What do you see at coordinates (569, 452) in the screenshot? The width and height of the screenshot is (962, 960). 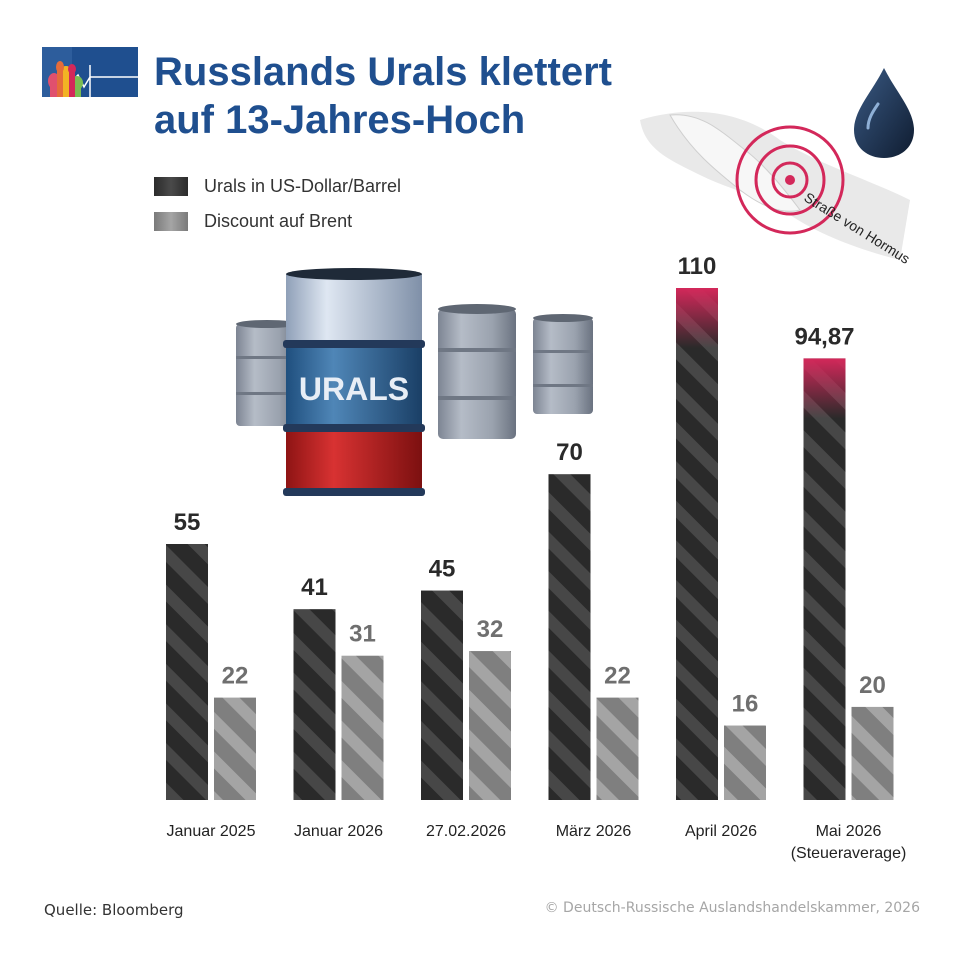 I see `value-label-urals: 70` at bounding box center [569, 452].